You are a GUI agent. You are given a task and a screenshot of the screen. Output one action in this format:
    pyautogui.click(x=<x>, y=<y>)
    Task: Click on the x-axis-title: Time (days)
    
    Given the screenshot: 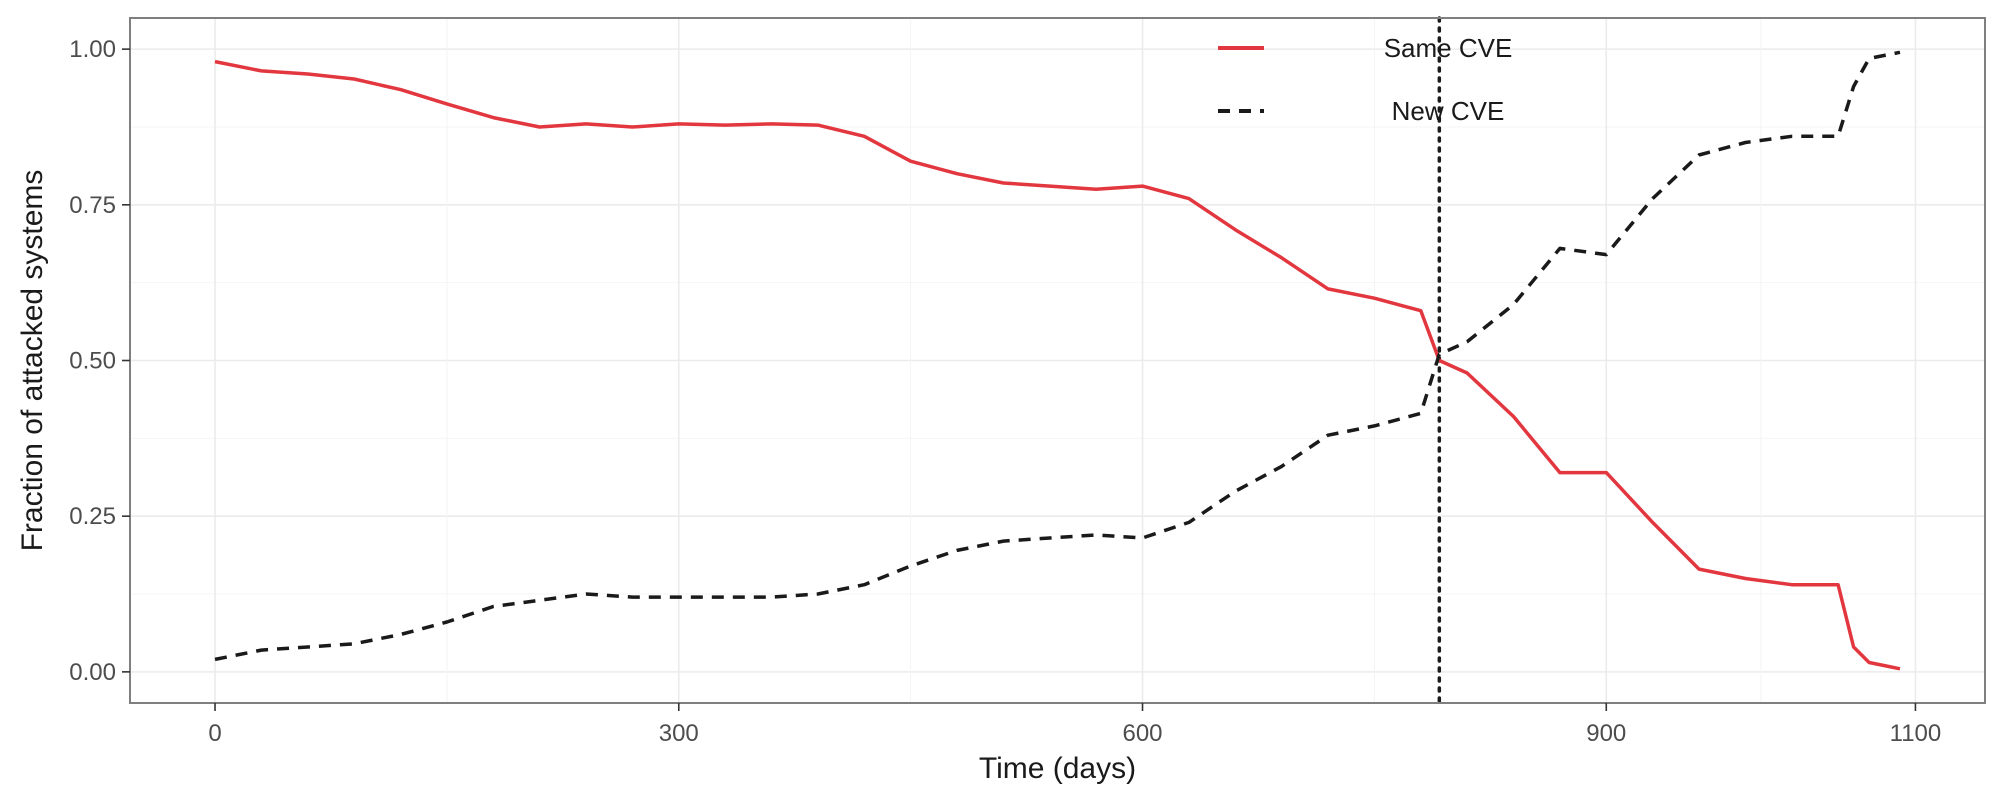 What is the action you would take?
    pyautogui.click(x=1057, y=768)
    